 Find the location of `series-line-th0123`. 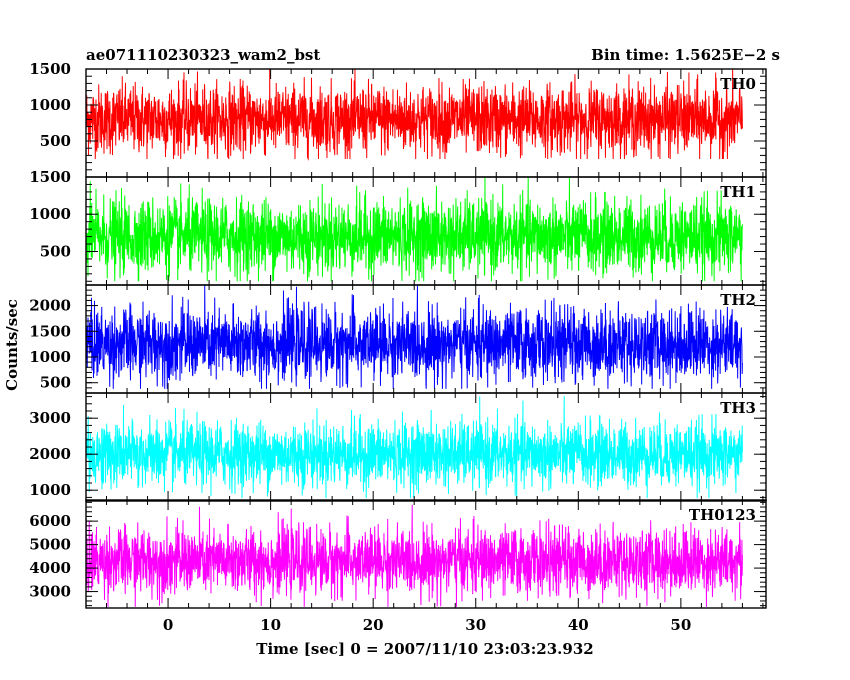

series-line-th0123 is located at coordinates (414, 555).